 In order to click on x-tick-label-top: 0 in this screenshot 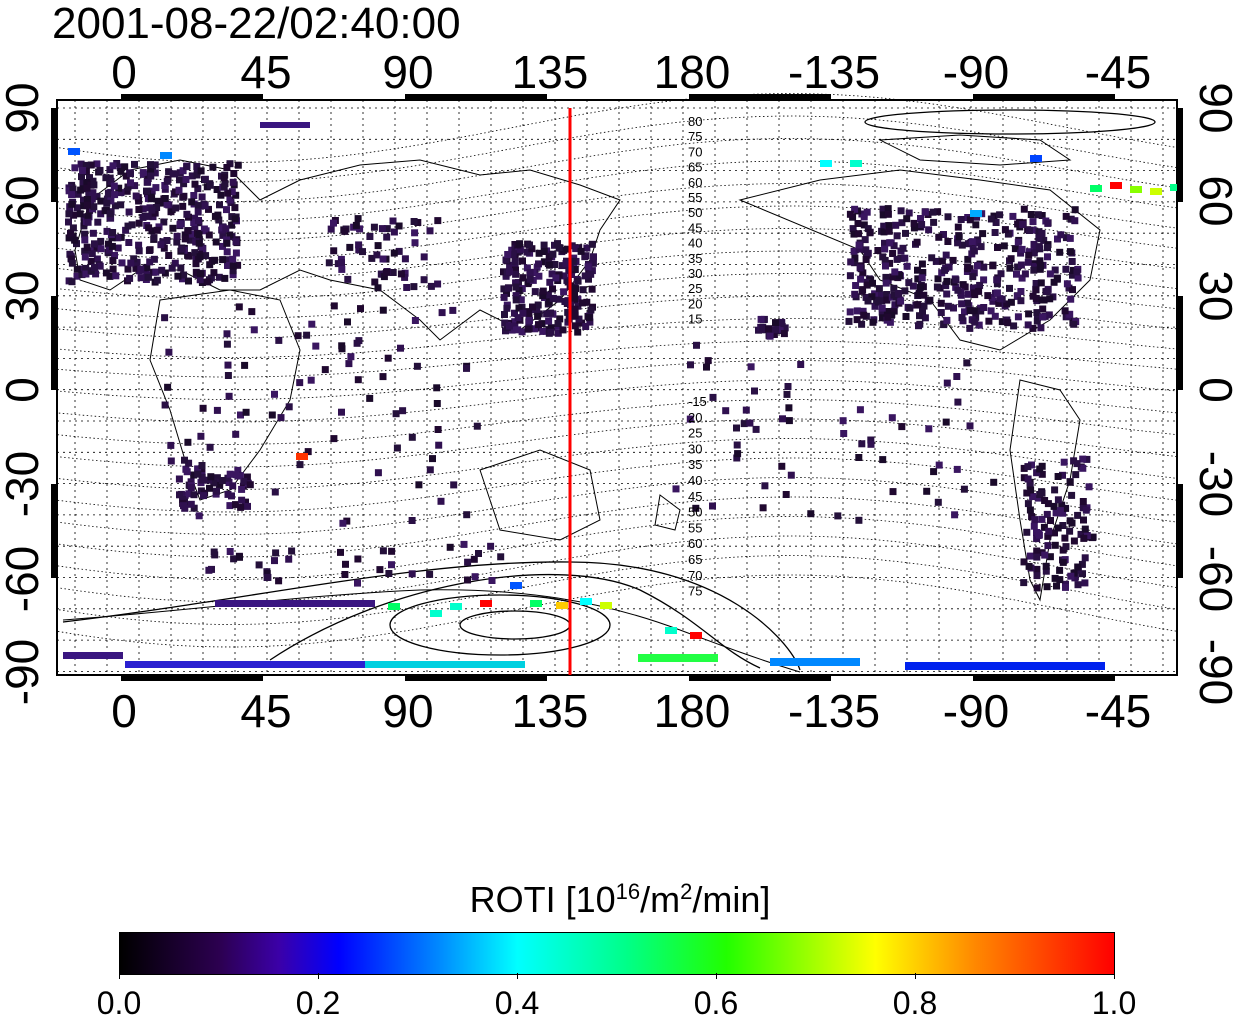, I will do `click(124, 72)`.